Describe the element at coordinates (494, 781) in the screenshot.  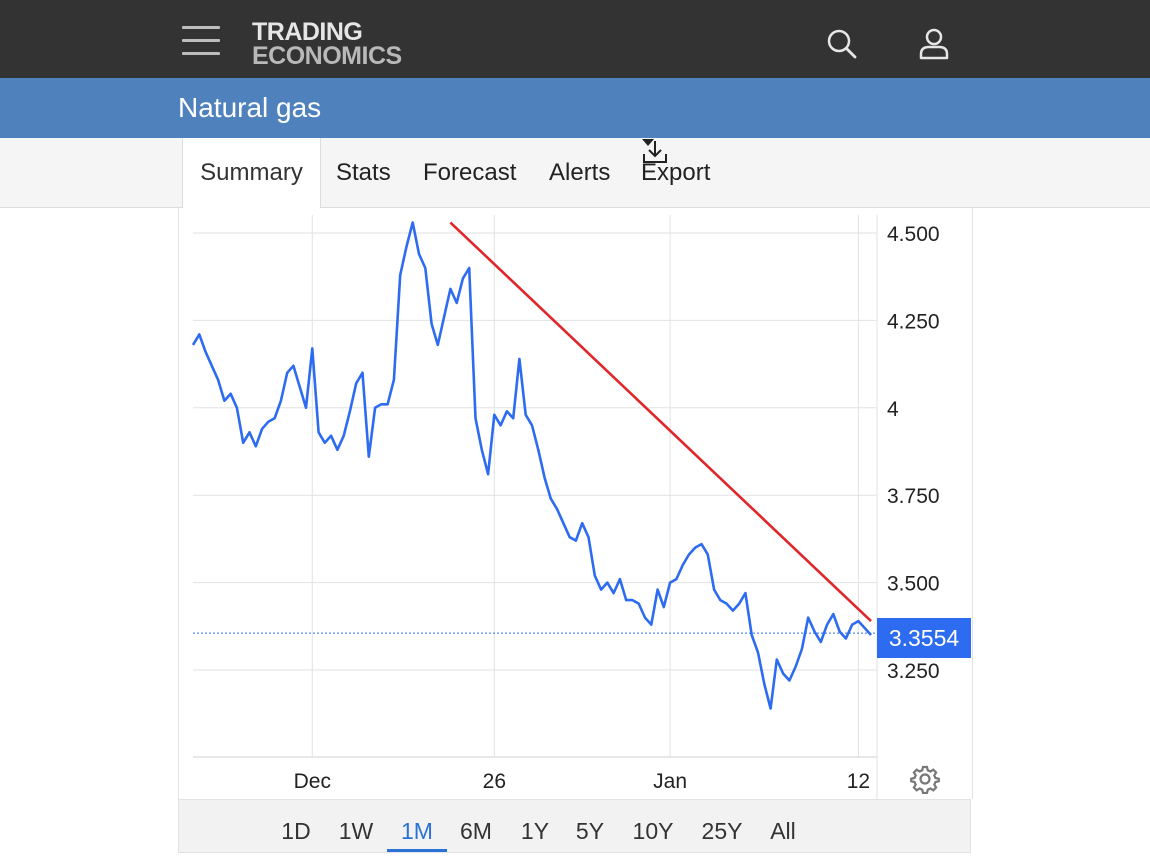
I see `x-tick-label: 26` at that location.